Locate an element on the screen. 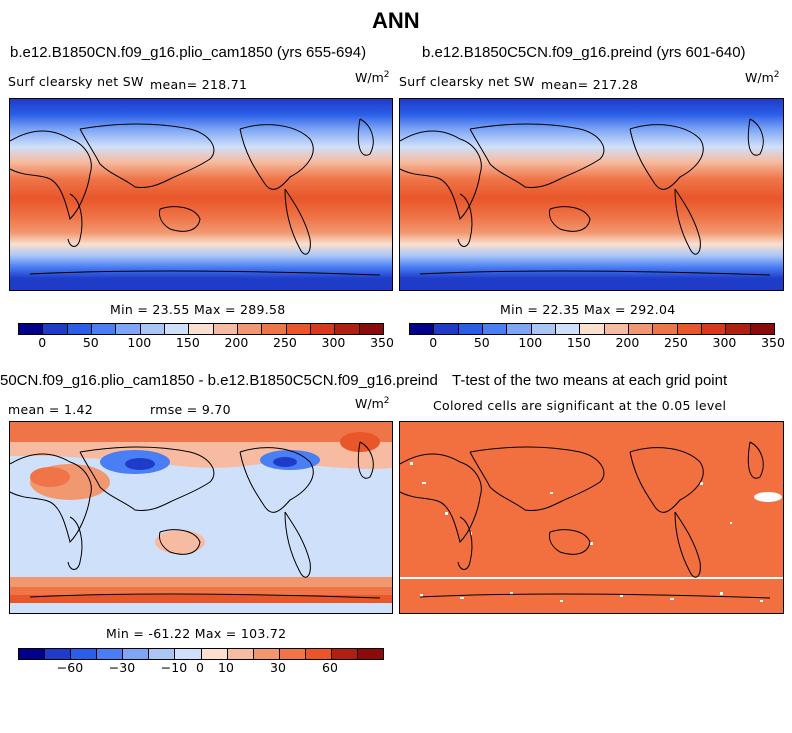  colorbar-diff is located at coordinates (201, 654).